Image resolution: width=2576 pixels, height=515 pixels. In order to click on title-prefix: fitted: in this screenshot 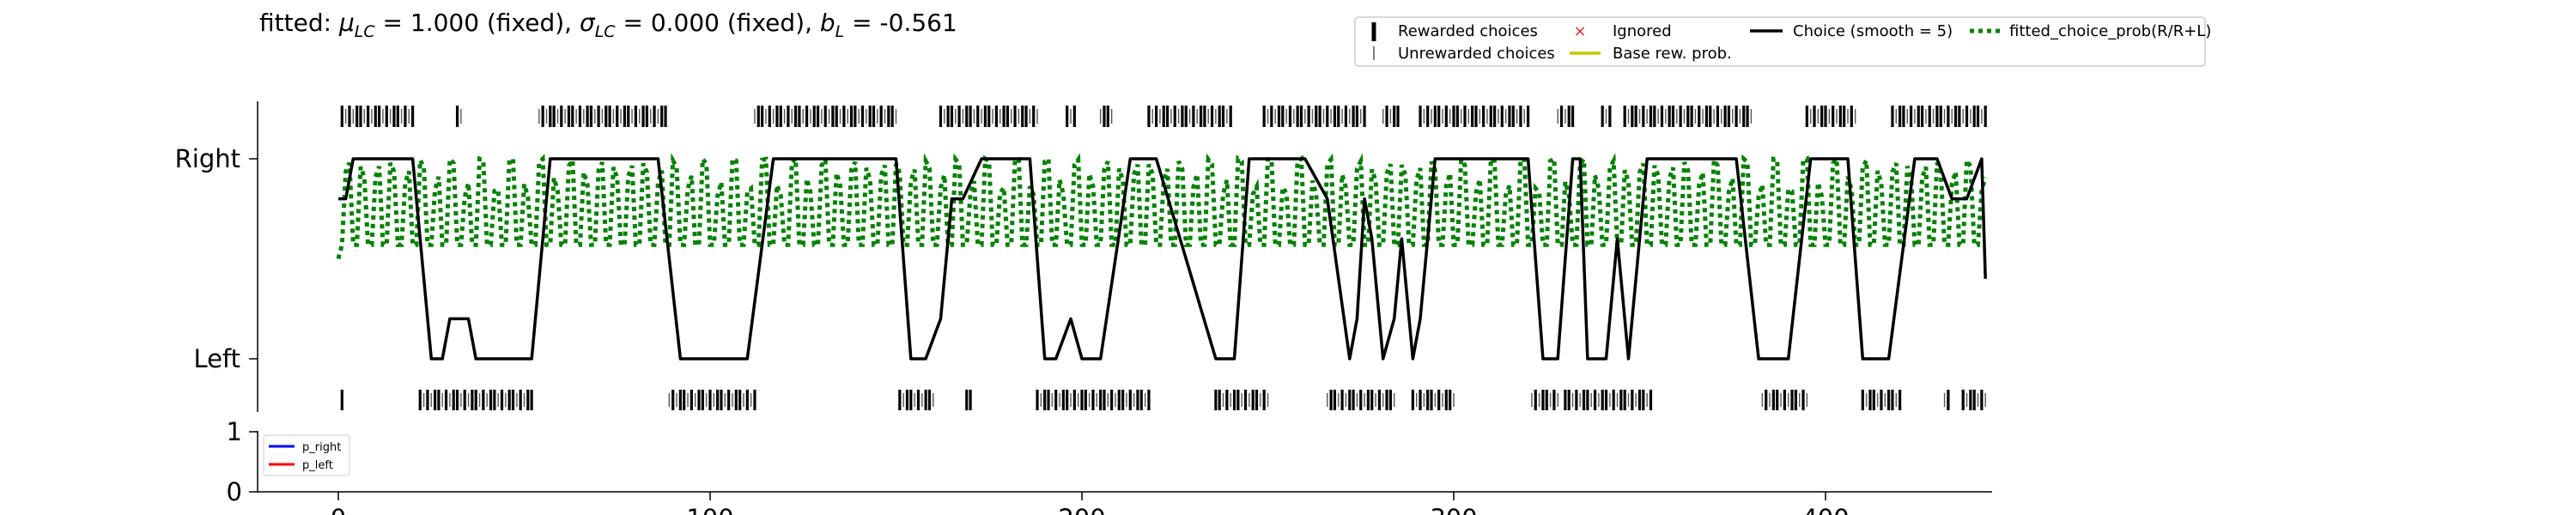, I will do `click(299, 23)`.